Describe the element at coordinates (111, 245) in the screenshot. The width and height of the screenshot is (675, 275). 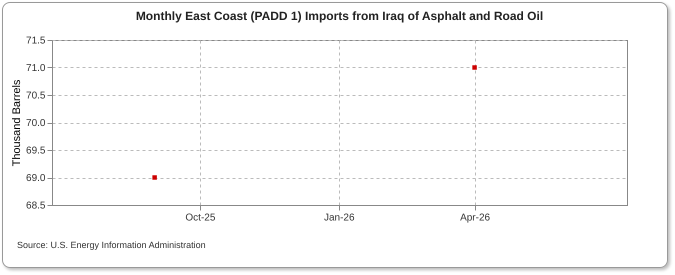
I see `source-note: Source: U.S. Energy Information Administration` at that location.